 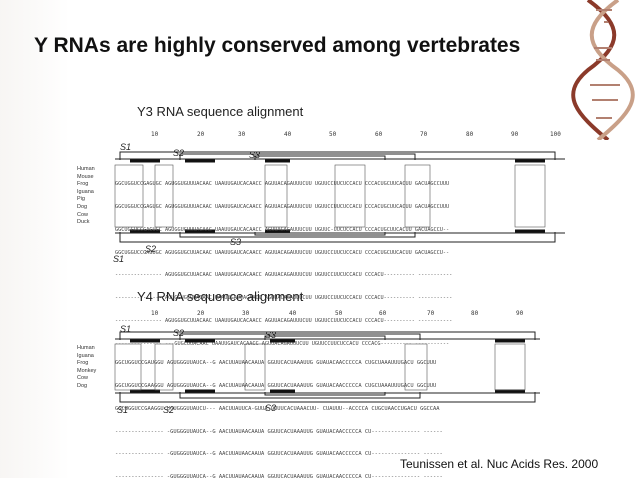 What do you see at coordinates (169, 410) in the screenshot?
I see `y4-s2-bottom-label: S2` at bounding box center [169, 410].